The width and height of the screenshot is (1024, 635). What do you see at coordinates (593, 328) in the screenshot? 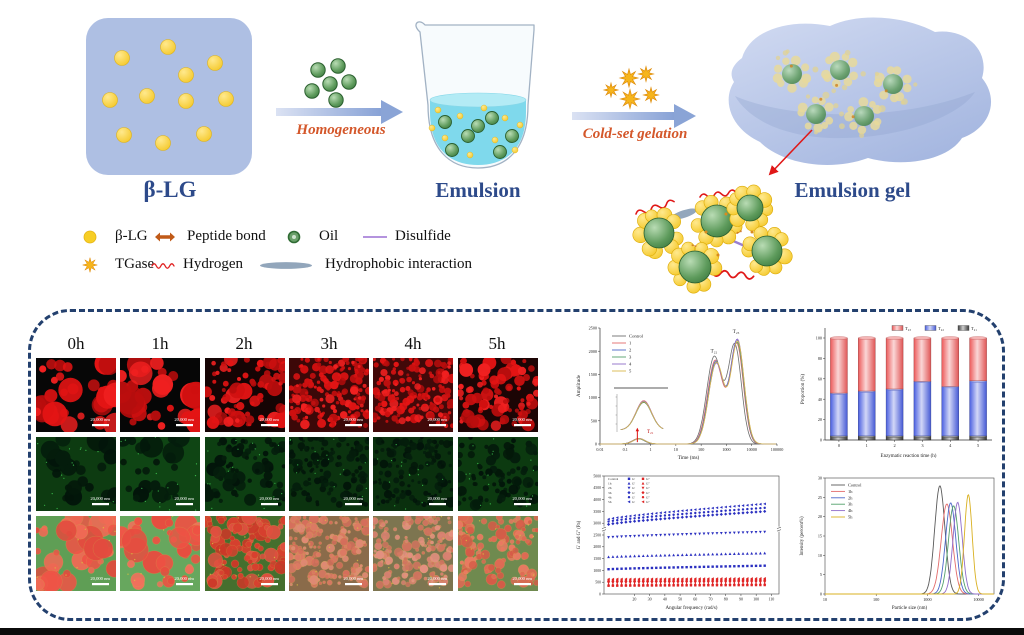
I see `svg-text: 2500` at bounding box center [593, 328].